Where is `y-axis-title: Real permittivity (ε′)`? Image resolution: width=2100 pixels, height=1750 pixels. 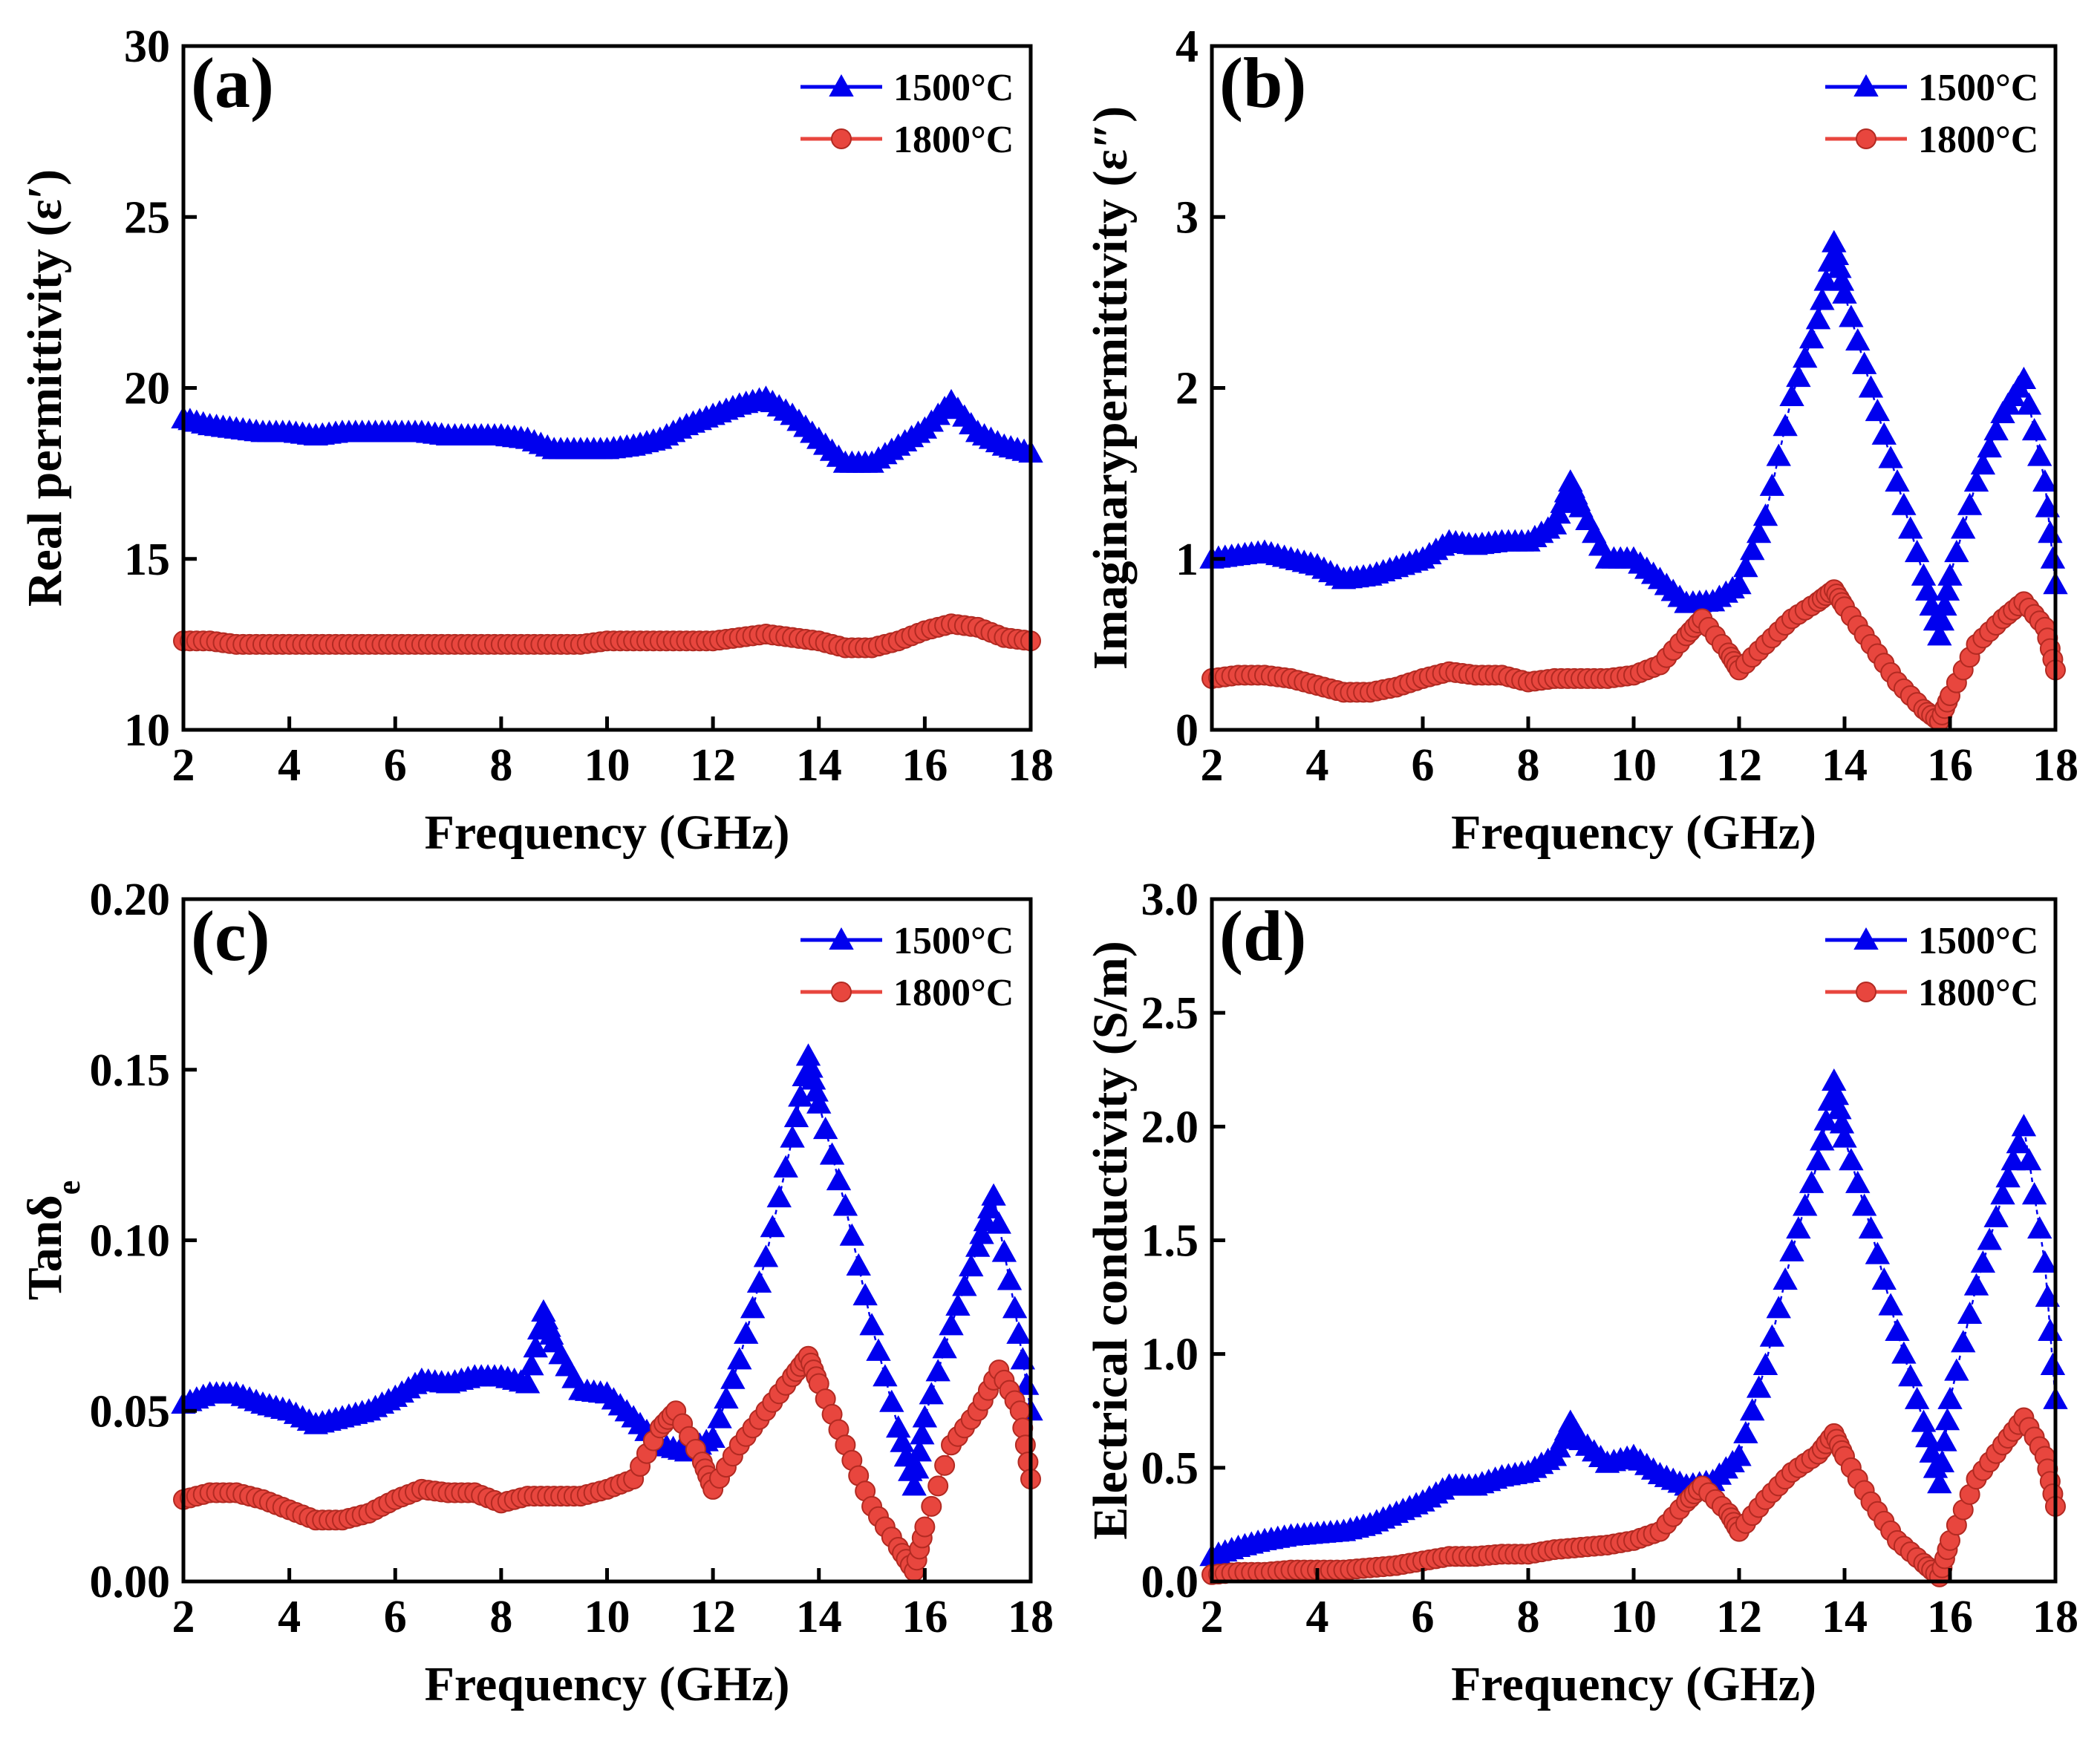 y-axis-title: Real permittivity (ε′) is located at coordinates (45, 388).